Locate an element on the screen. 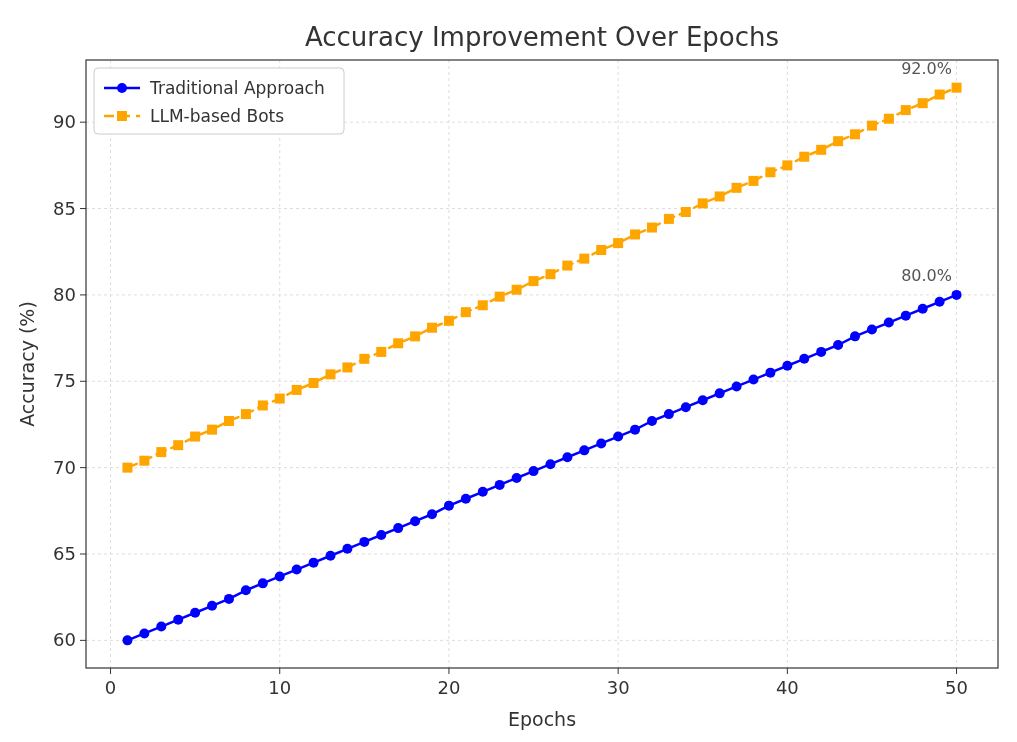  legend-label: Traditional Approach is located at coordinates (237, 88).